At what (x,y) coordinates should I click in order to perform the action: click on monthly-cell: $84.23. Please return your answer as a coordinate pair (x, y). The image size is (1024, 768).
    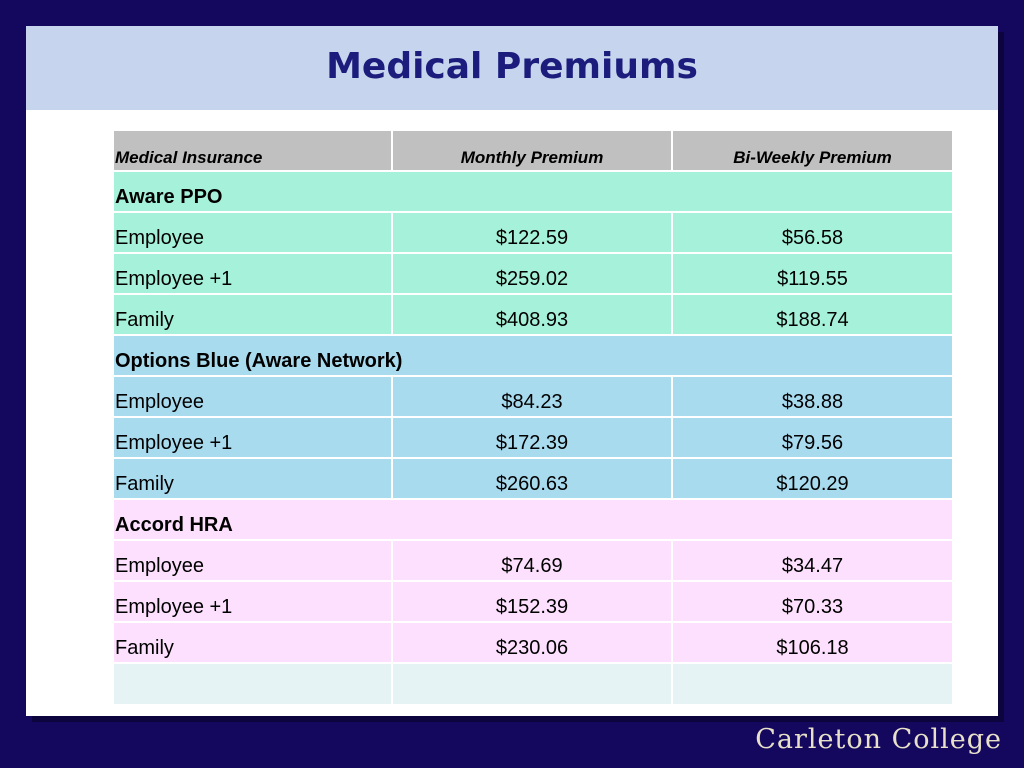
    Looking at the image, I should click on (532, 396).